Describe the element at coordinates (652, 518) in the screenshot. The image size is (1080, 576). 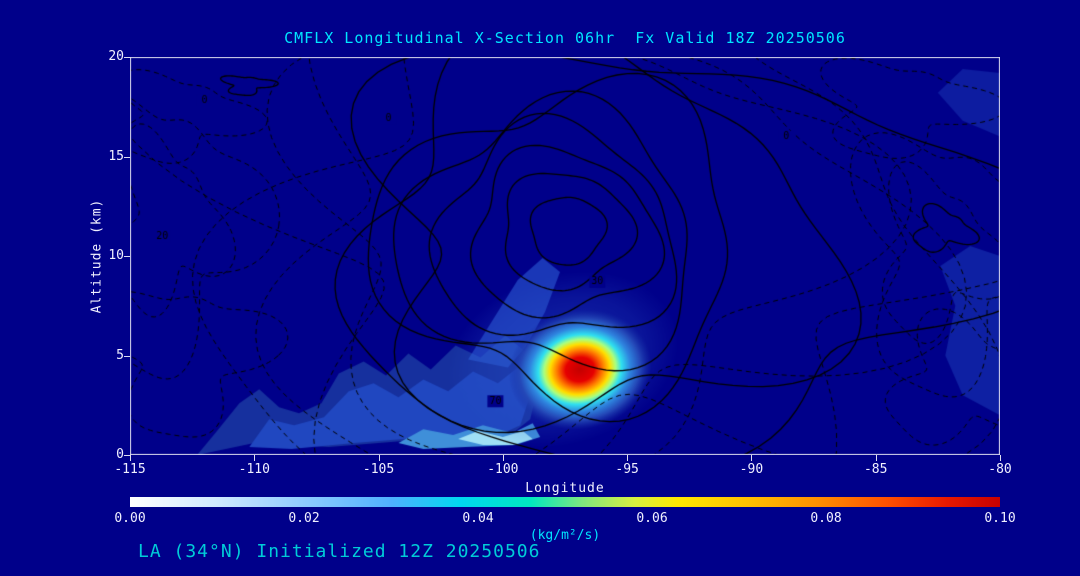
I see `colorbar-tick-label: 0.06` at that location.